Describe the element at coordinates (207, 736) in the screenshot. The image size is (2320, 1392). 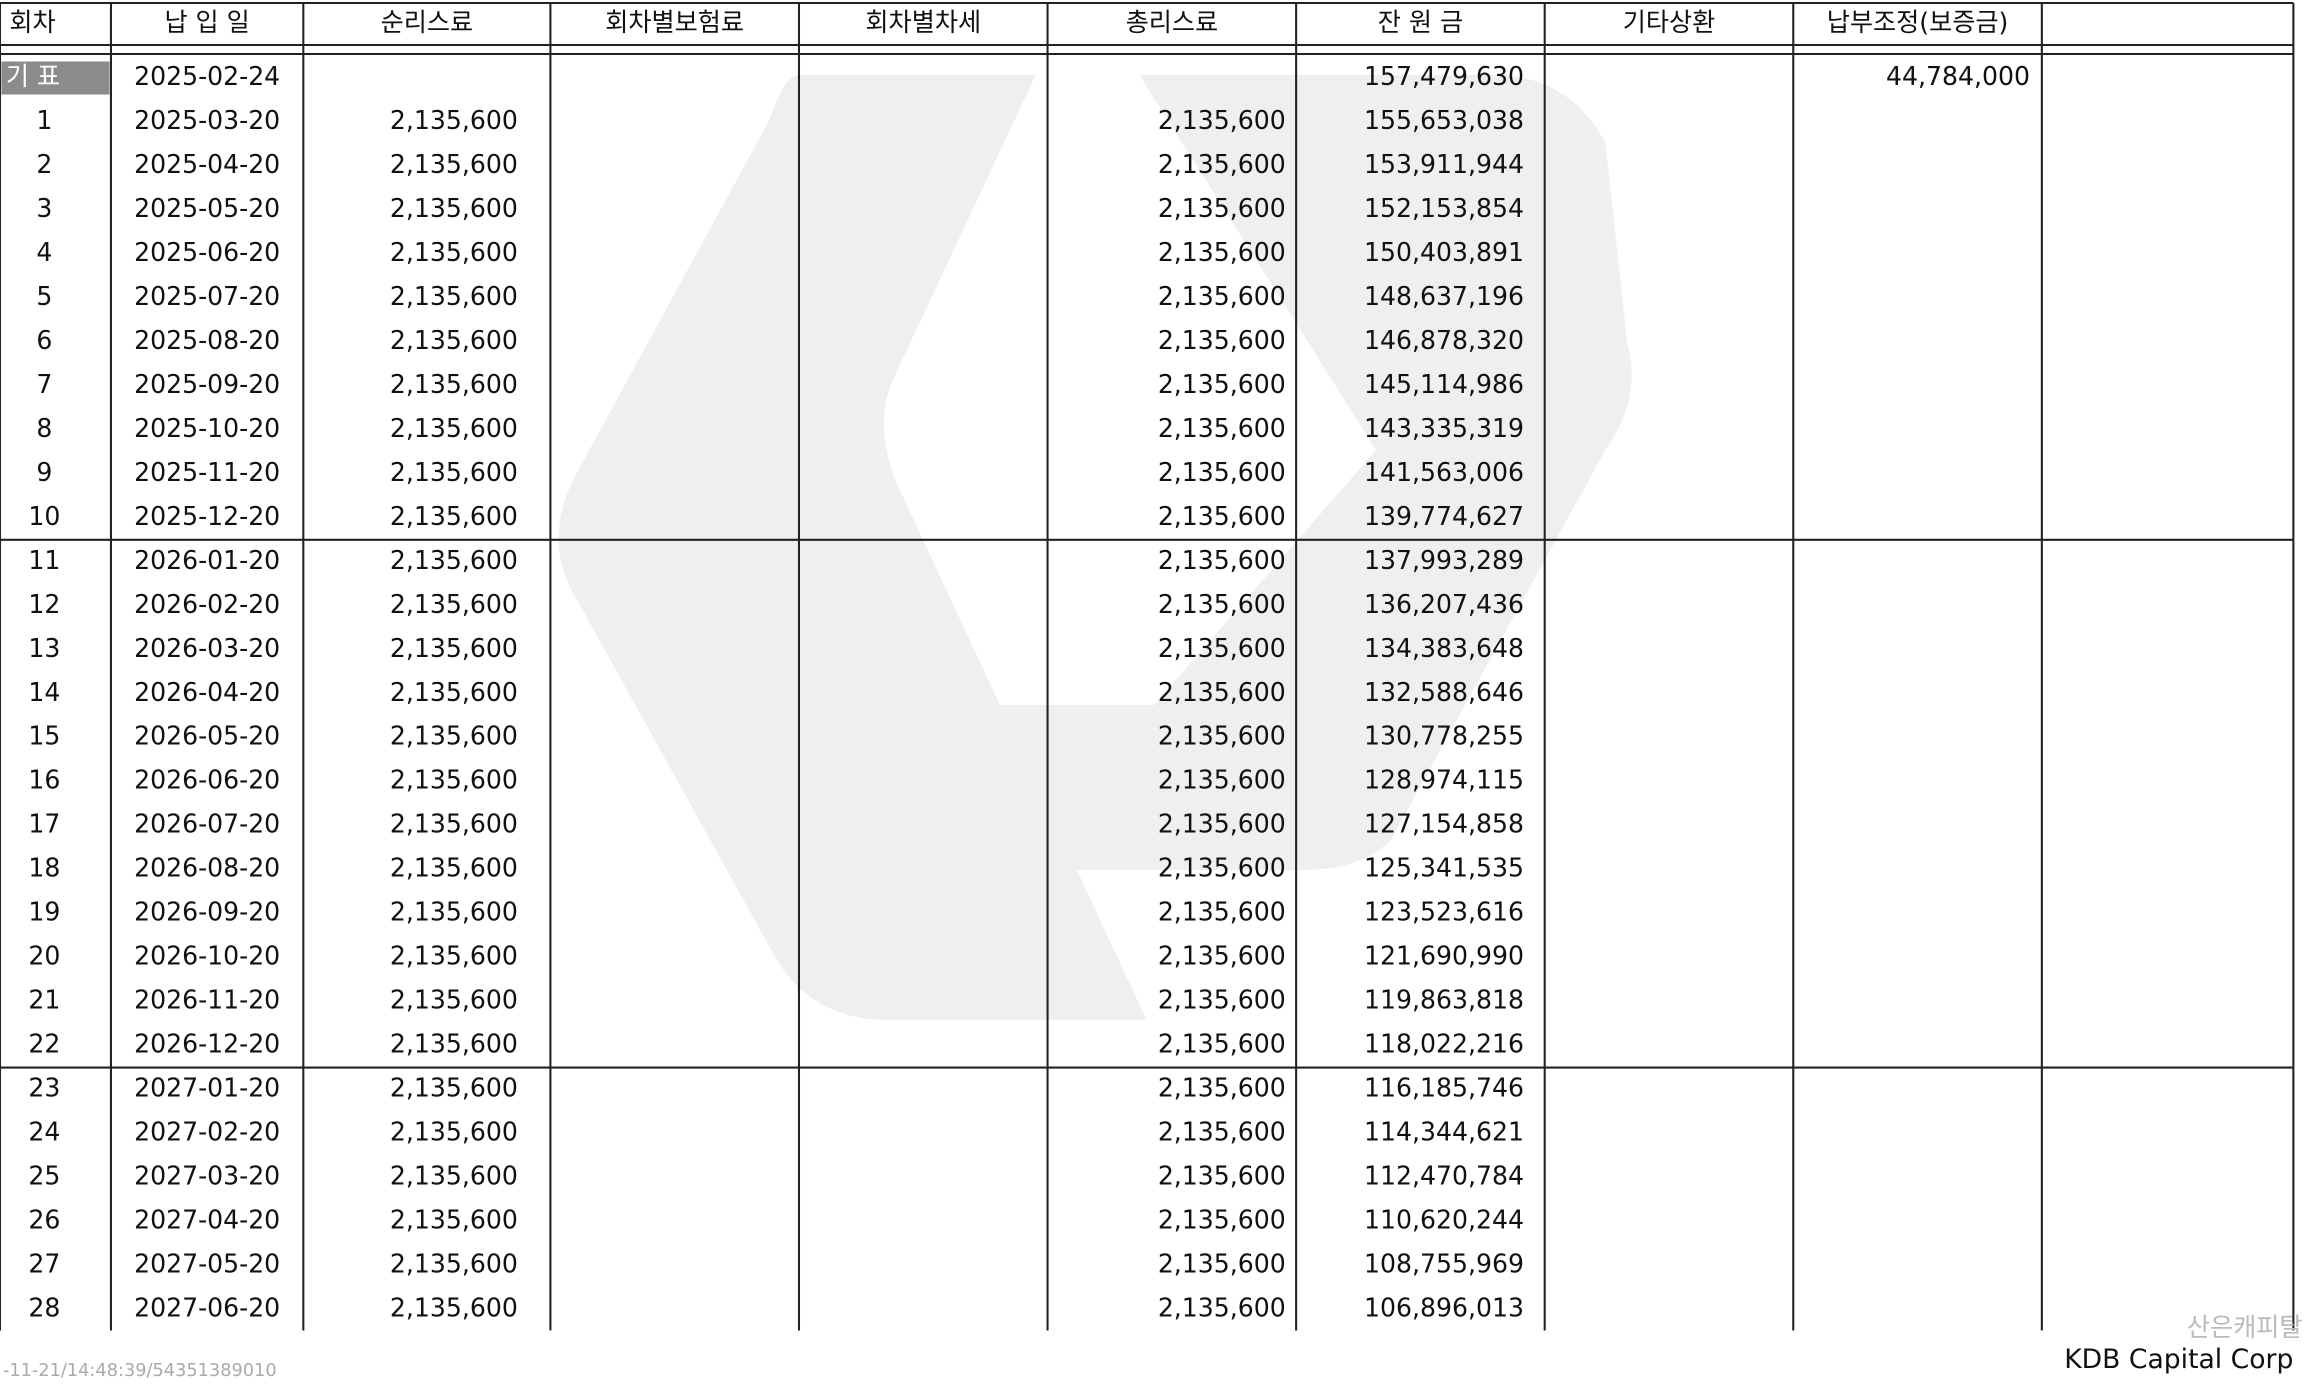
I see `cell-date: 2026-05-20` at that location.